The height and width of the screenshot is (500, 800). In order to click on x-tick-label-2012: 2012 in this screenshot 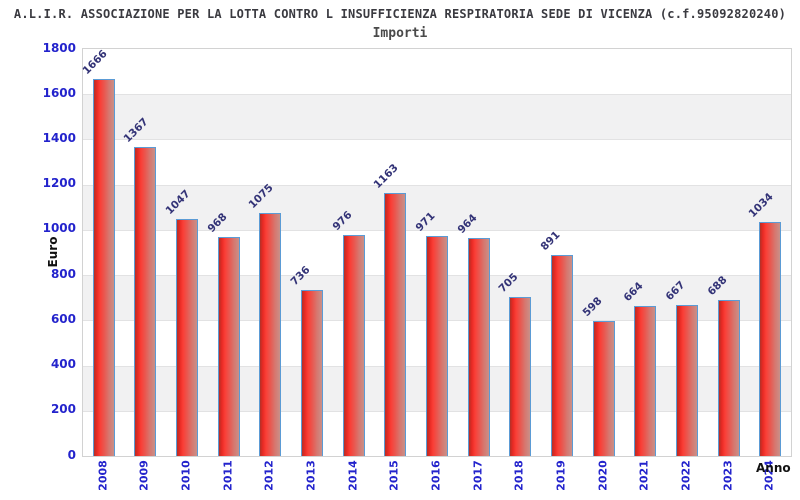, I will do `click(269, 475)`.